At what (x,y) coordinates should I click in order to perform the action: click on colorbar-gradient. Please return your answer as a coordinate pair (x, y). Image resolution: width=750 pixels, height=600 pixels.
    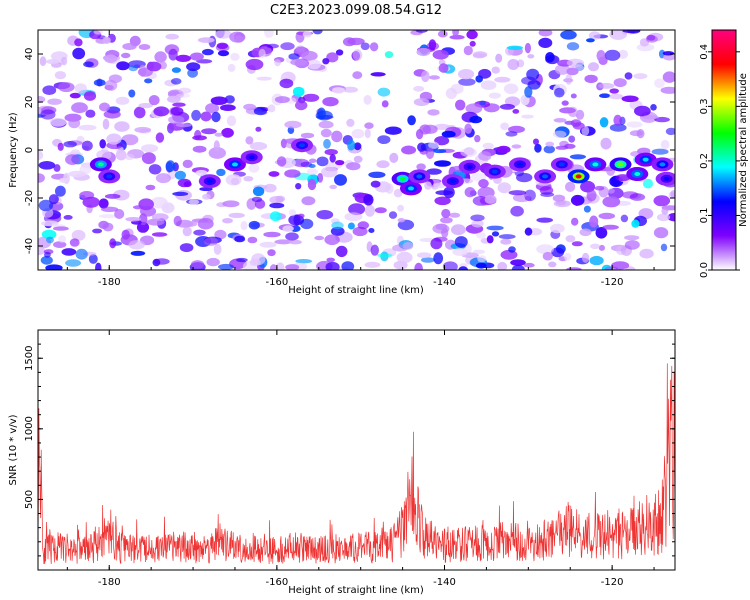
    Looking at the image, I should click on (724, 150).